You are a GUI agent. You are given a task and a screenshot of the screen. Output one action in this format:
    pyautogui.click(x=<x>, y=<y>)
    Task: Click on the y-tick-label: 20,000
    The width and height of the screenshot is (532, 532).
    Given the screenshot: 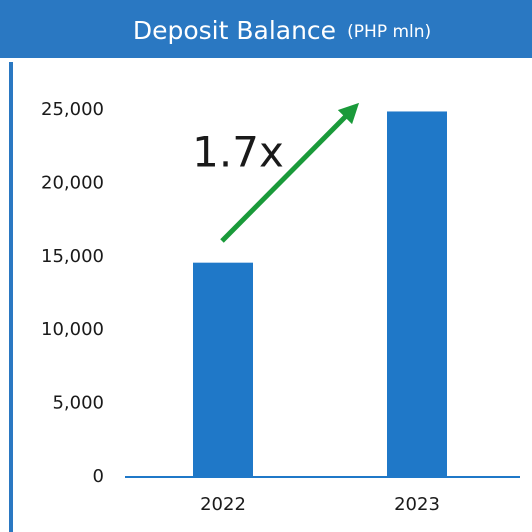 What is the action you would take?
    pyautogui.click(x=72, y=182)
    